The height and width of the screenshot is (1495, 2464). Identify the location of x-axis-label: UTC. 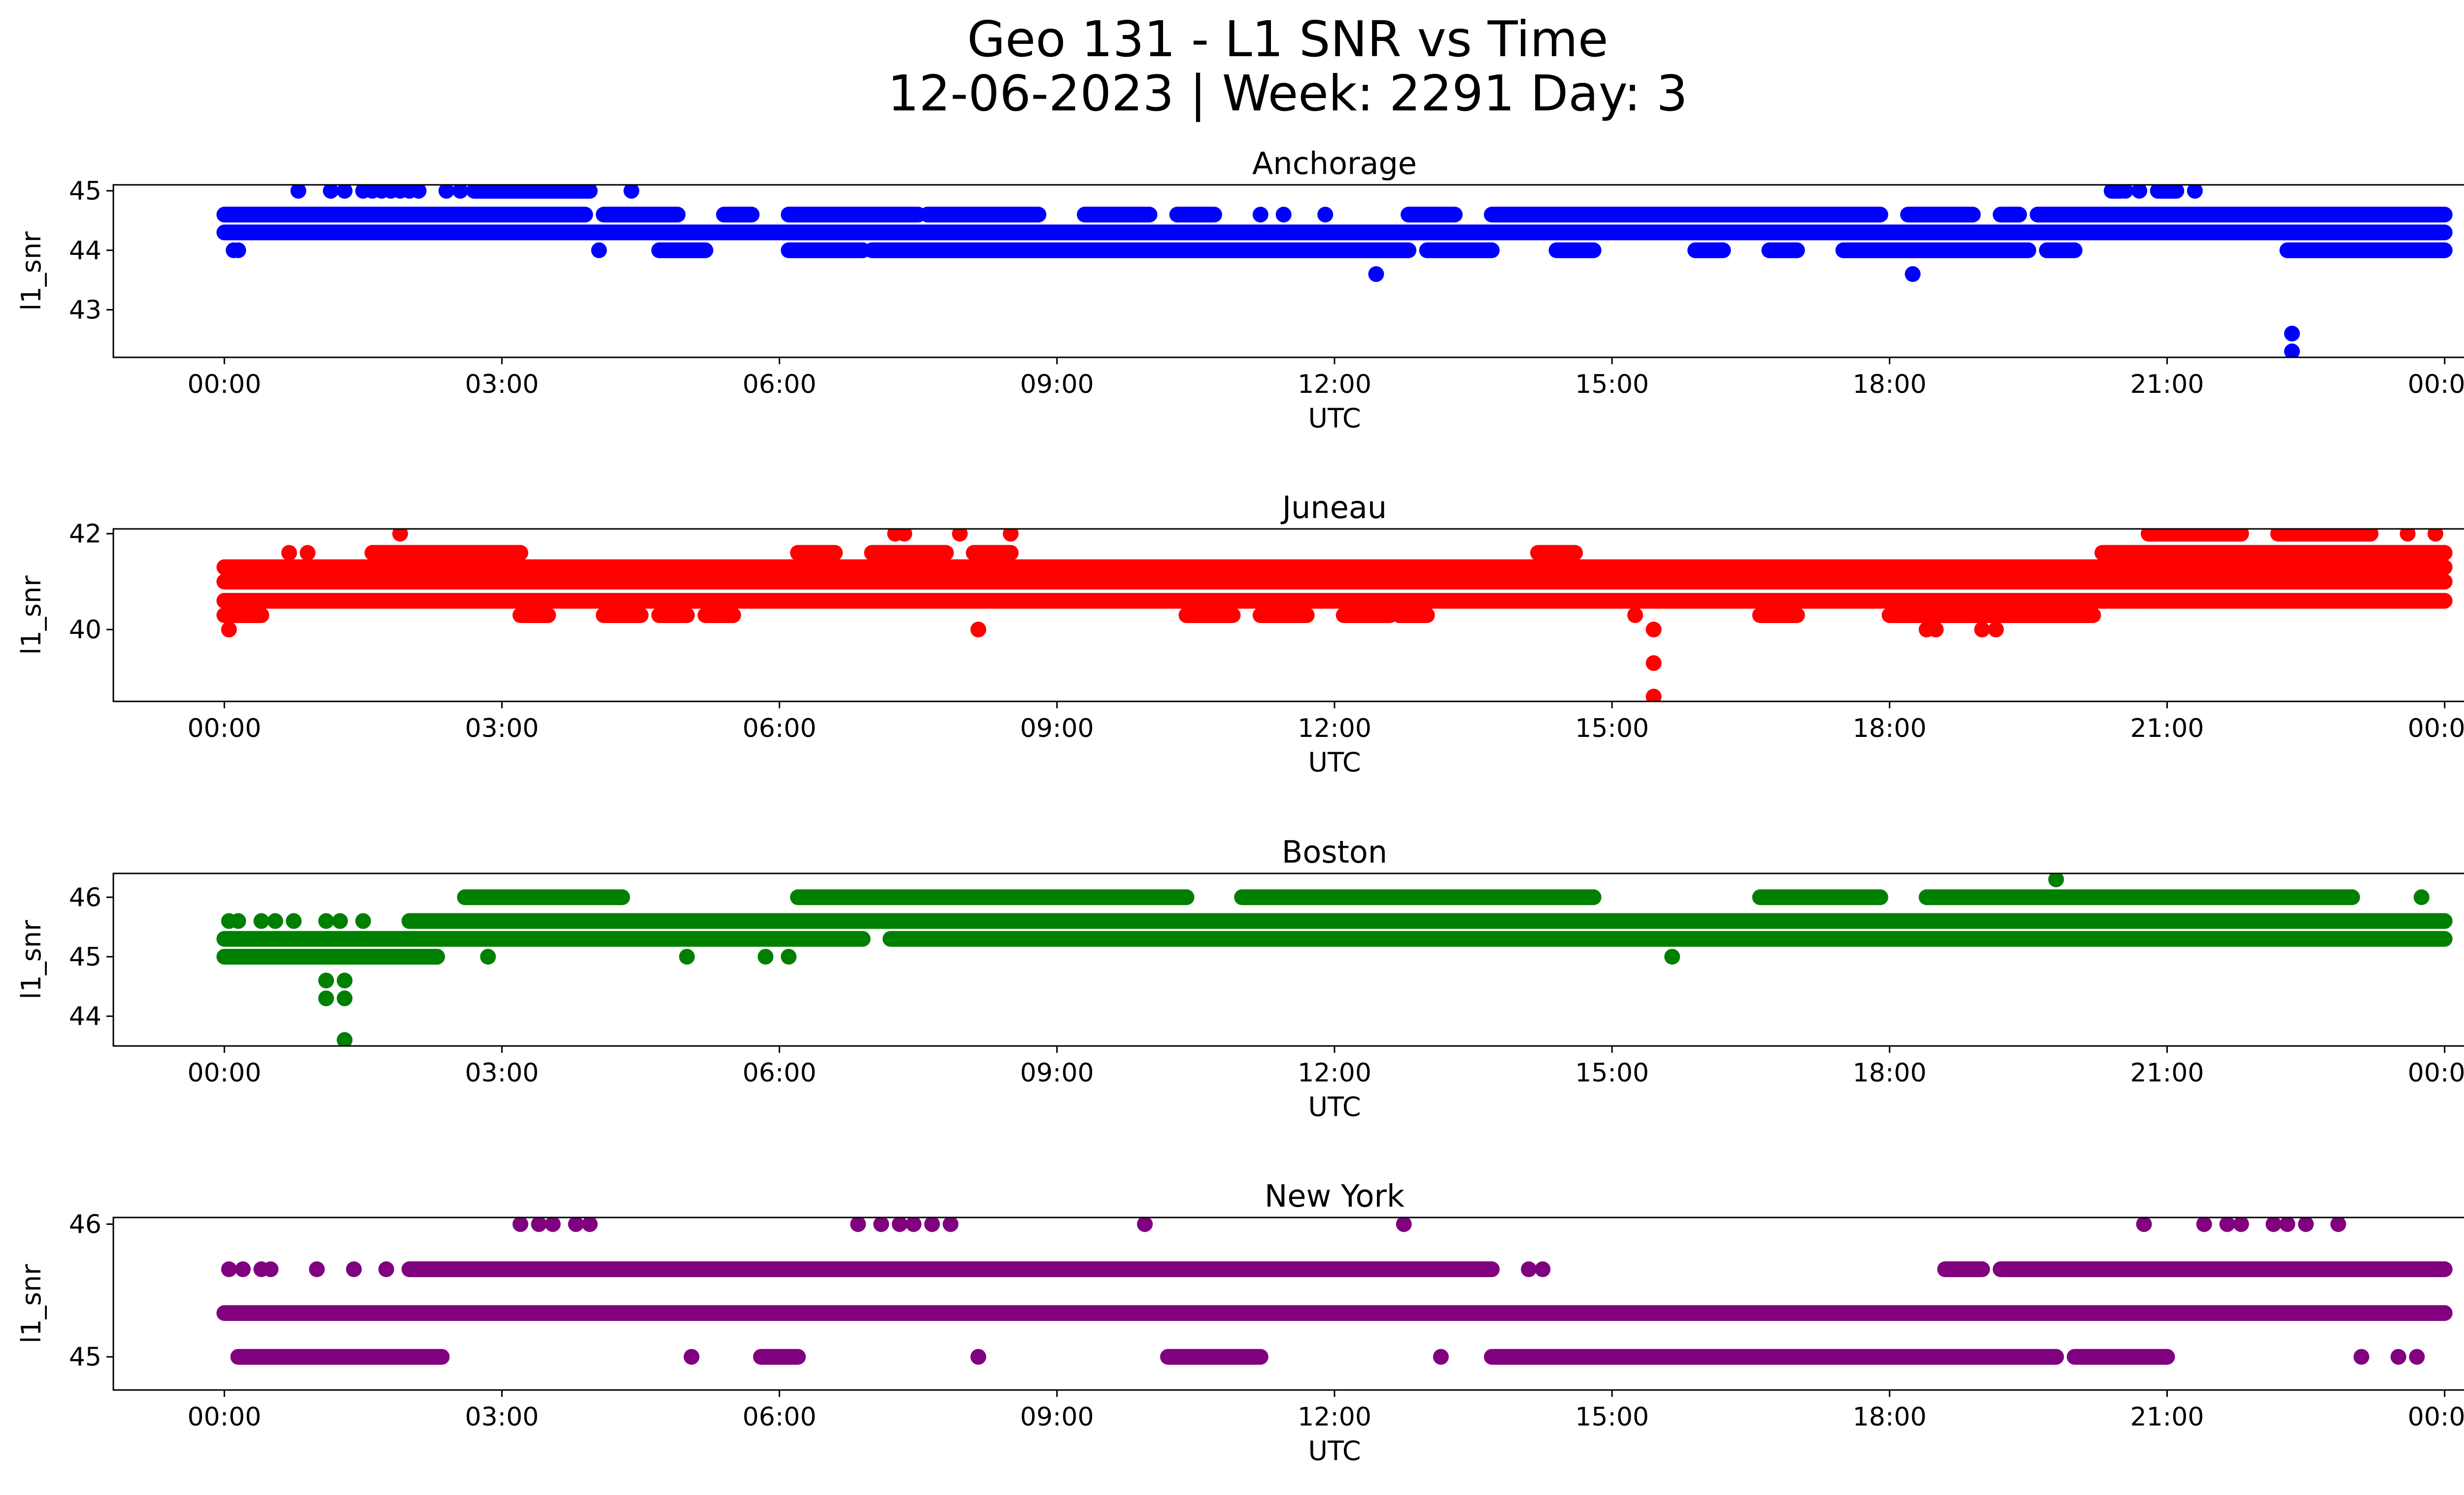
(1334, 762).